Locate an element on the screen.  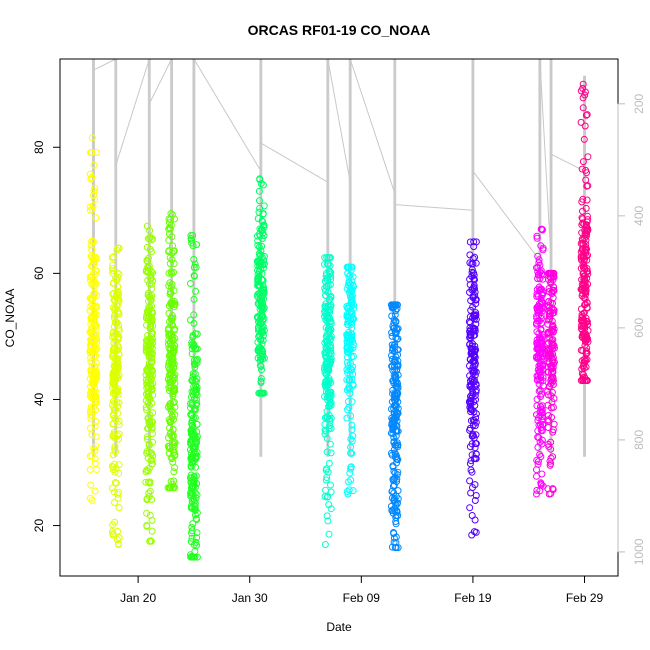
chart-title: ORCAS RF01-19 CO_NOAA is located at coordinates (339, 30).